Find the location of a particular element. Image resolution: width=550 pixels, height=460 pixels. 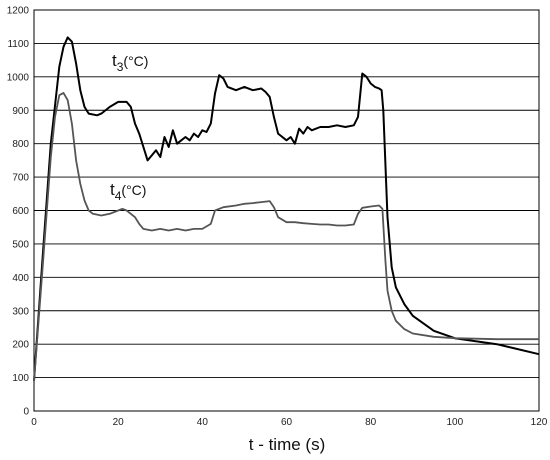

y-tick-label-100: 100 is located at coordinates (20, 378).